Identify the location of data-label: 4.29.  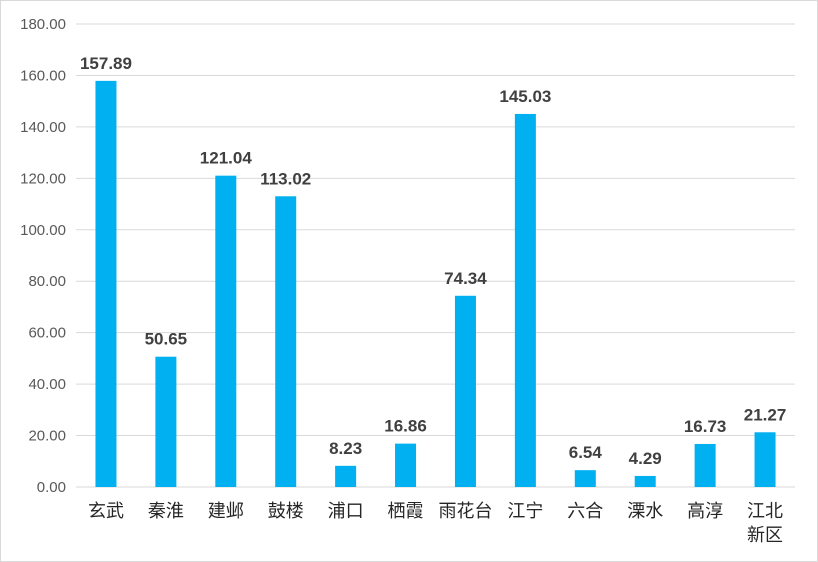
(645, 458).